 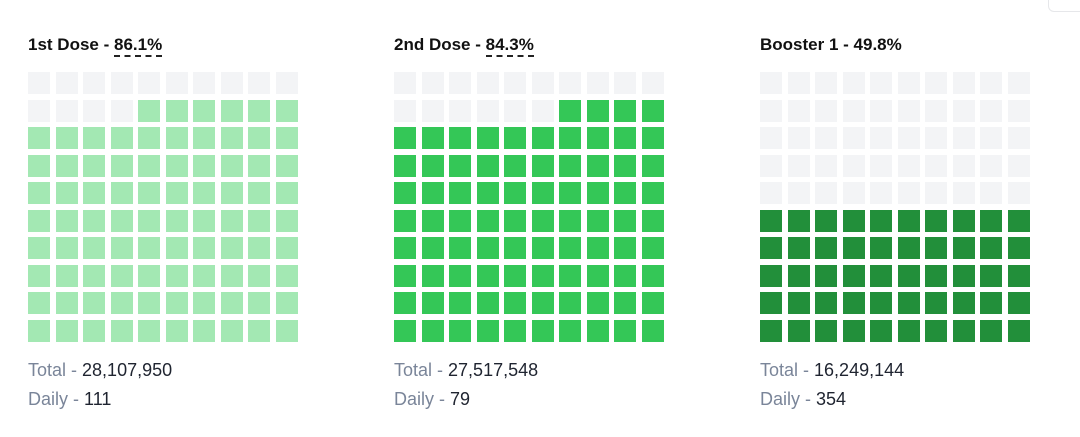 What do you see at coordinates (859, 370) in the screenshot?
I see `total-value: 16,249,144` at bounding box center [859, 370].